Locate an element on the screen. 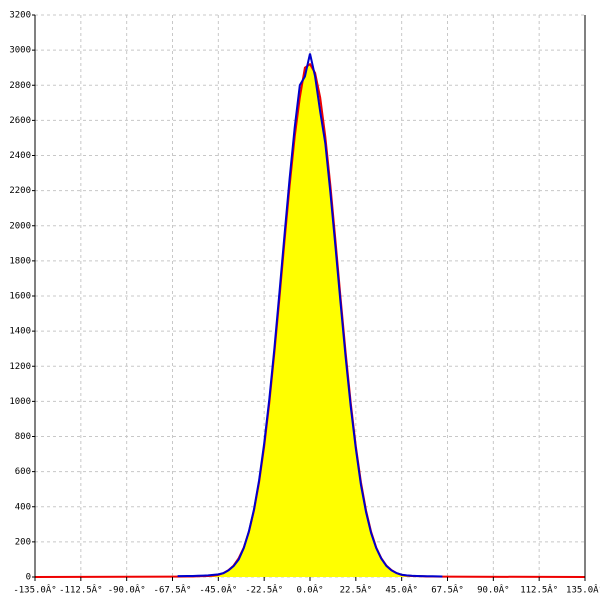 The width and height of the screenshot is (600, 600). y-tick-label: 1000 is located at coordinates (20, 402).